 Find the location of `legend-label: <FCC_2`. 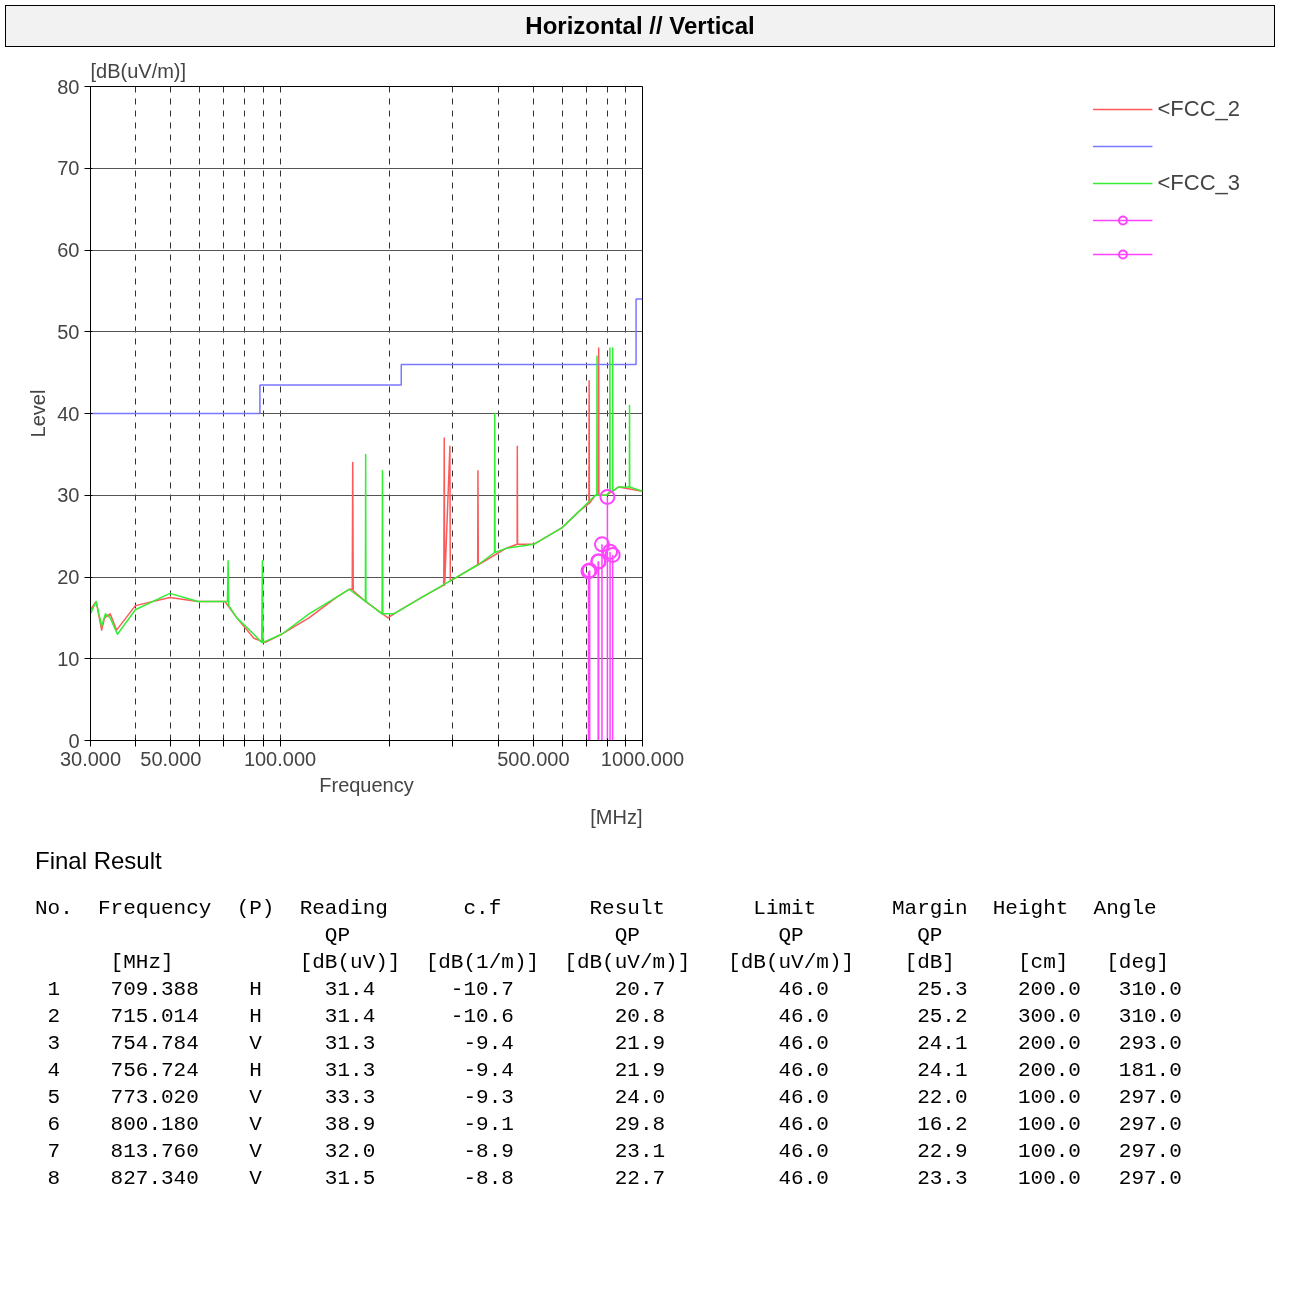

legend-label: <FCC_2 is located at coordinates (1198, 109).